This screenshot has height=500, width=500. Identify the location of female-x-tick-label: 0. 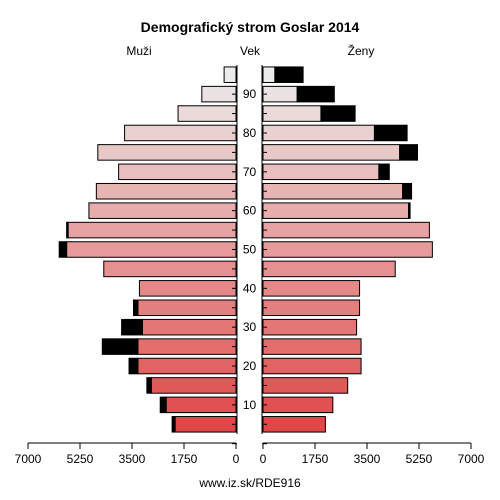
(263, 459).